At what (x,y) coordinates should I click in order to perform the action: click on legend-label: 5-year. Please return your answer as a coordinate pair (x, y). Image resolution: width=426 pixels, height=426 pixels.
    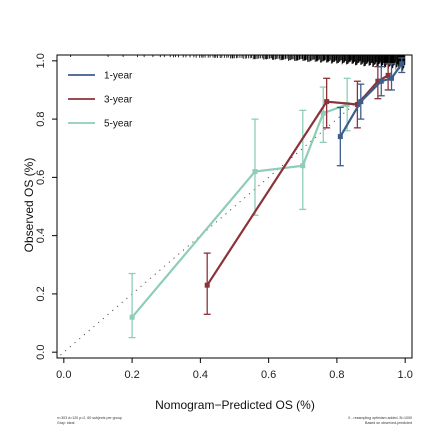
    Looking at the image, I should click on (118, 124).